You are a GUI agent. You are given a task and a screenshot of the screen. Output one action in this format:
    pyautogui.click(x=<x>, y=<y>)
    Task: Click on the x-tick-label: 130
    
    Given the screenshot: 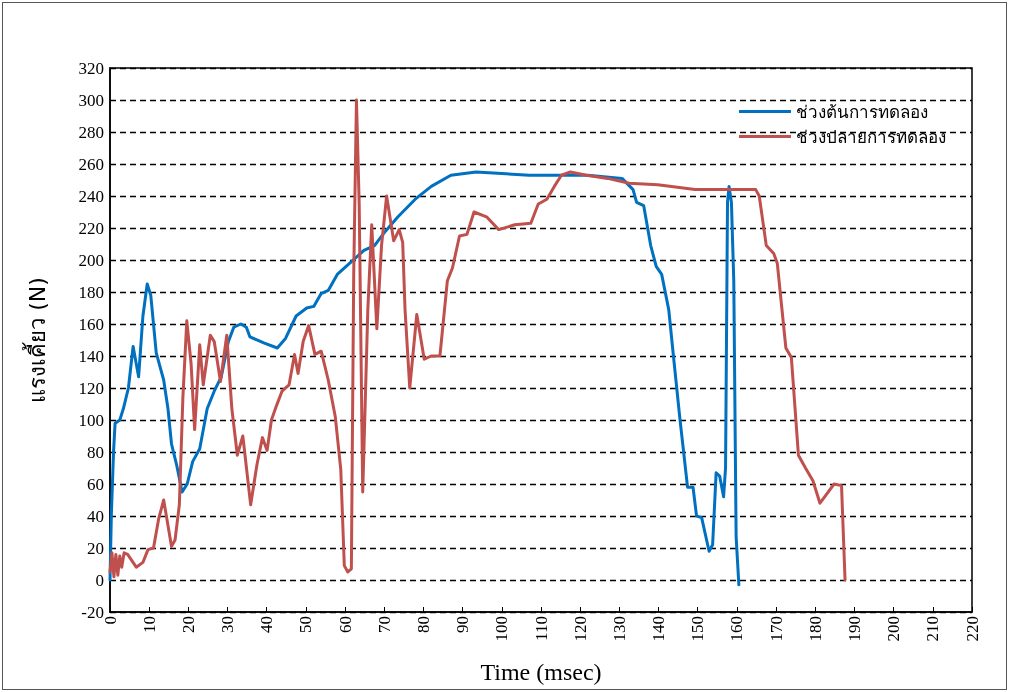 What is the action you would take?
    pyautogui.click(x=619, y=629)
    